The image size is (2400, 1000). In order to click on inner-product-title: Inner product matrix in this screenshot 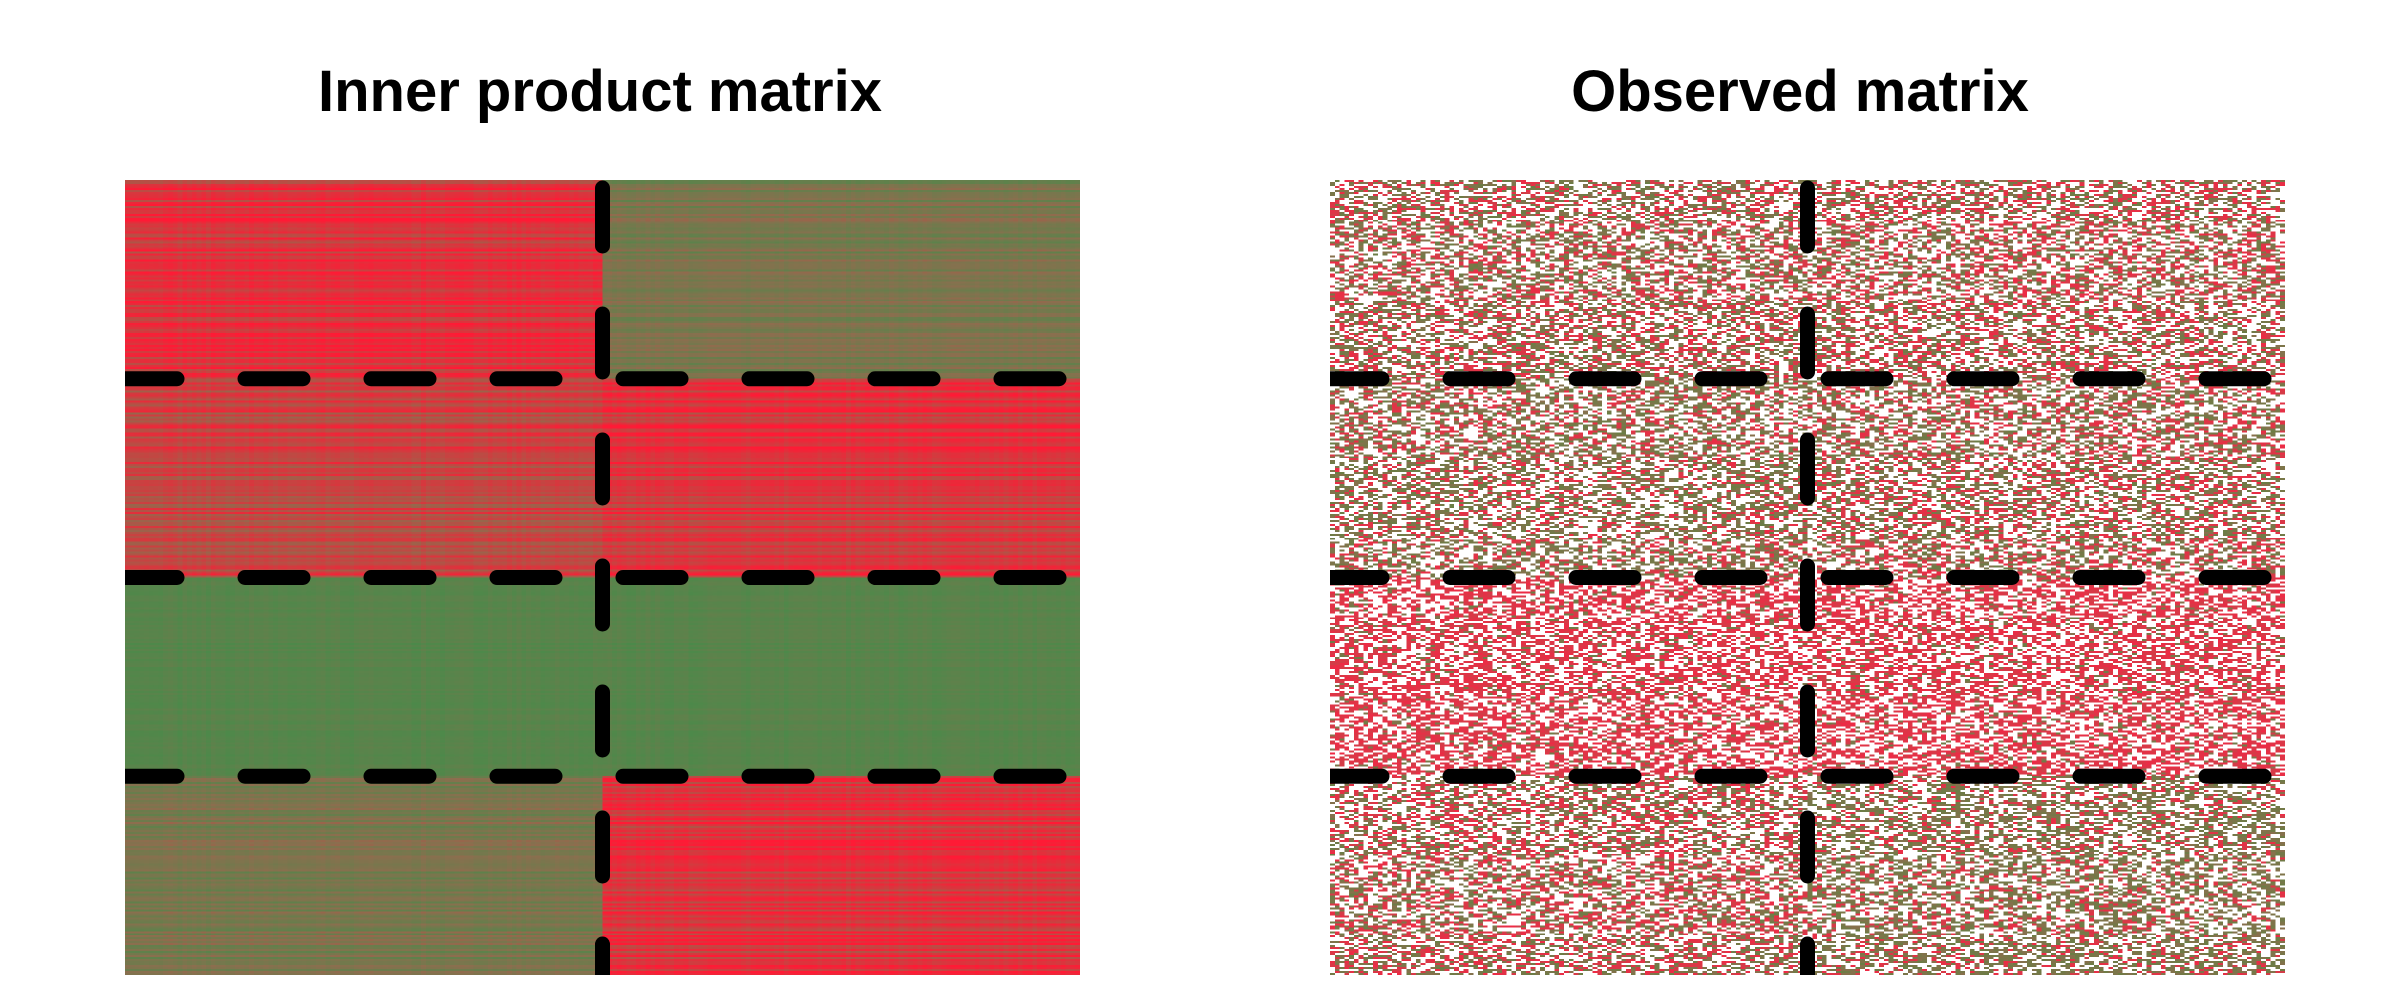, I will do `click(600, 91)`.